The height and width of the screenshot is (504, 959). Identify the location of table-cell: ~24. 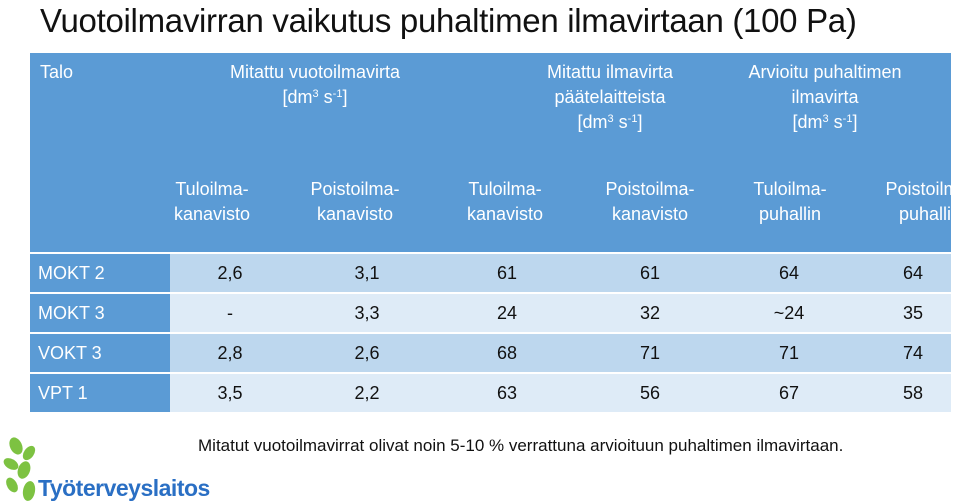
(789, 313).